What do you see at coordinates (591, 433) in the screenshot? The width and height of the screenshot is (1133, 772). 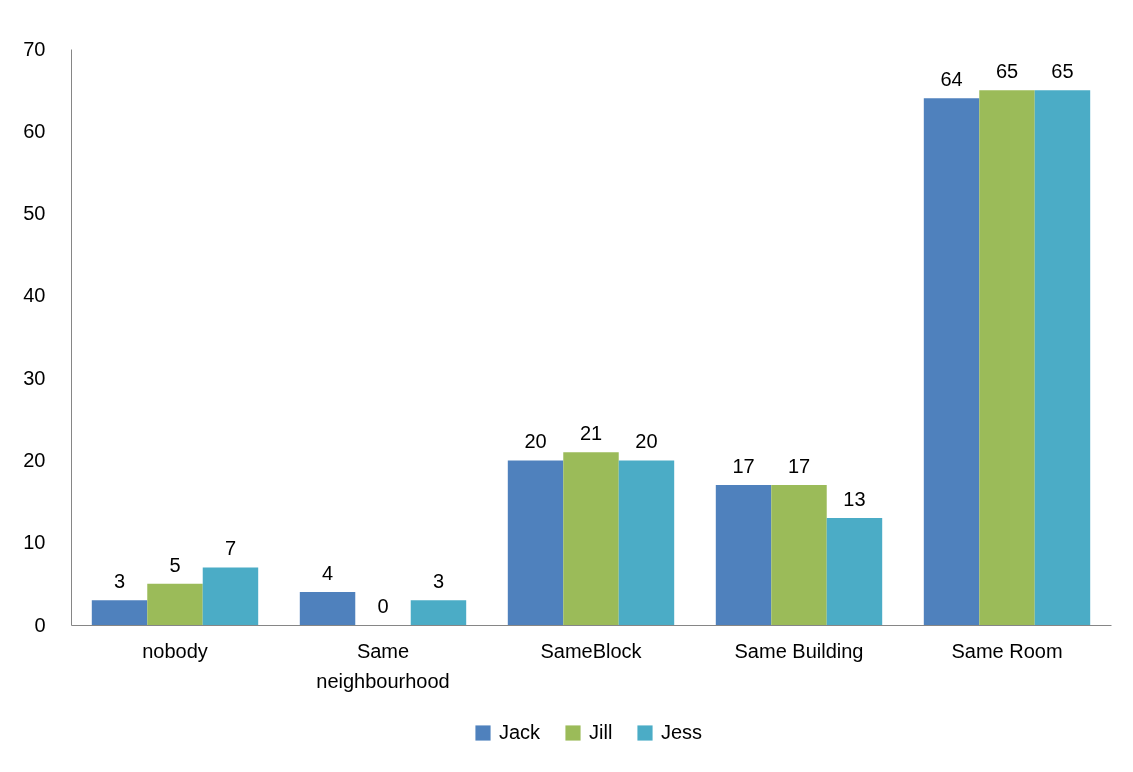 I see `data-label: 21` at bounding box center [591, 433].